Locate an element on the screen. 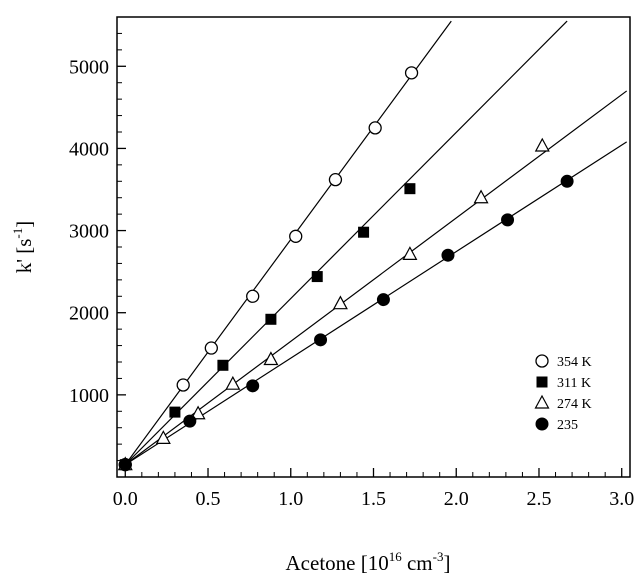 This screenshot has width=639, height=577. y-tick-label: 3000 is located at coordinates (89, 232).